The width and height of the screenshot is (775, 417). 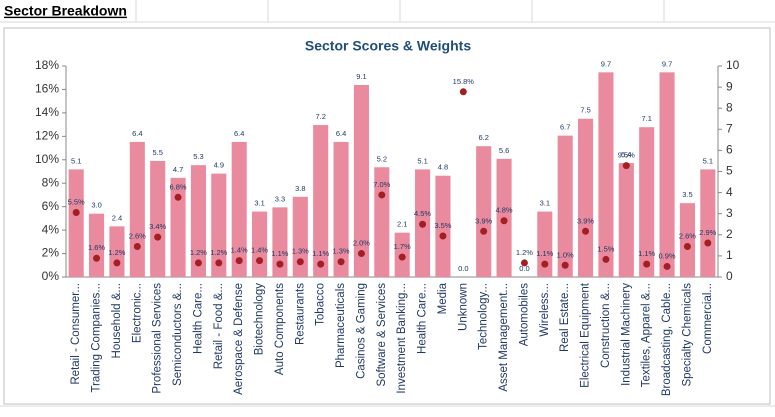 I want to click on bar-label: 4.8, so click(x=443, y=167).